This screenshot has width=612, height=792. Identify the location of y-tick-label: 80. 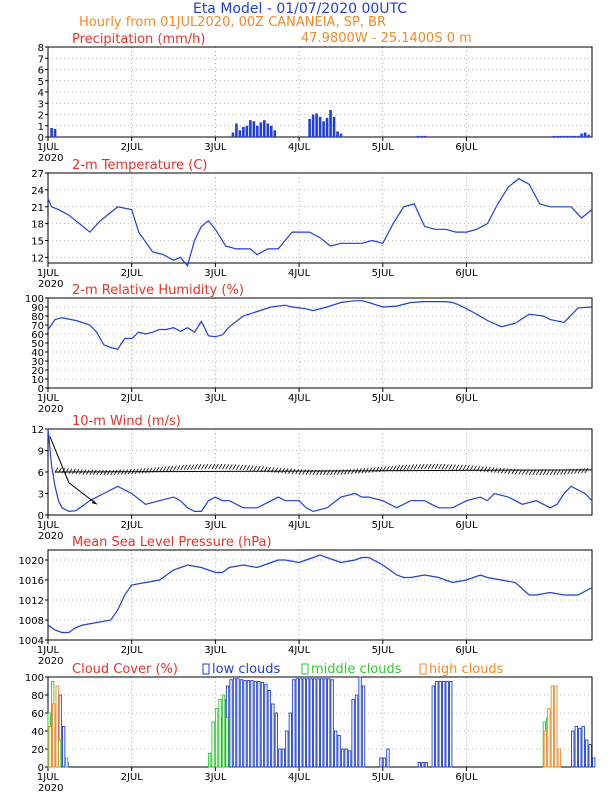
(37, 696).